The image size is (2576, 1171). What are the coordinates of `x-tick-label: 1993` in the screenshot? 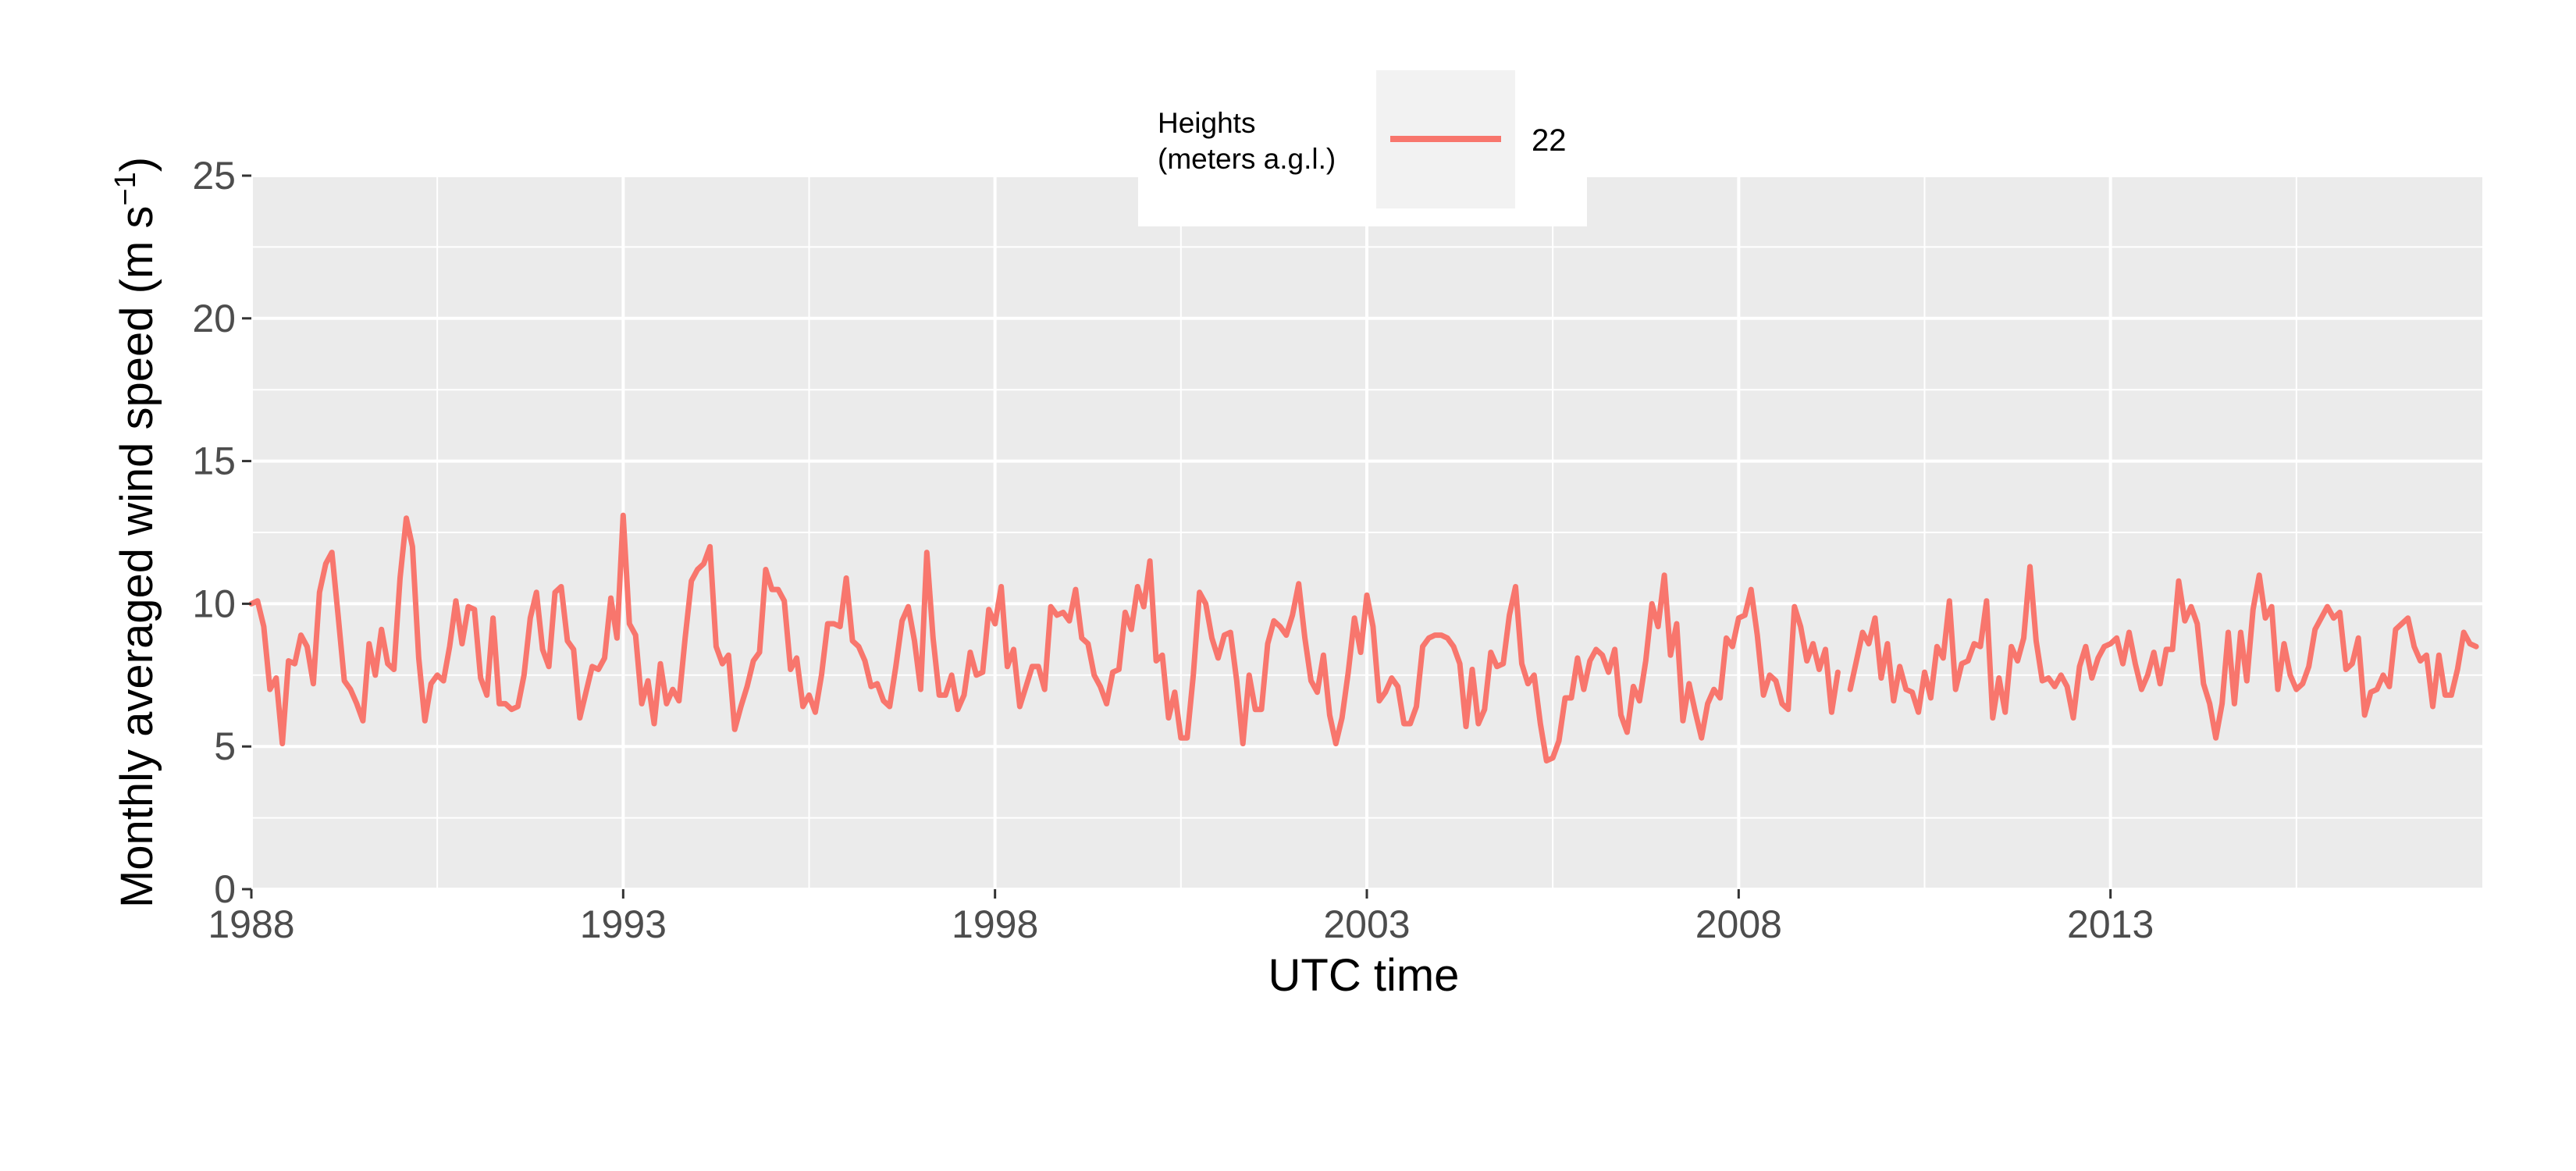 It's located at (623, 924).